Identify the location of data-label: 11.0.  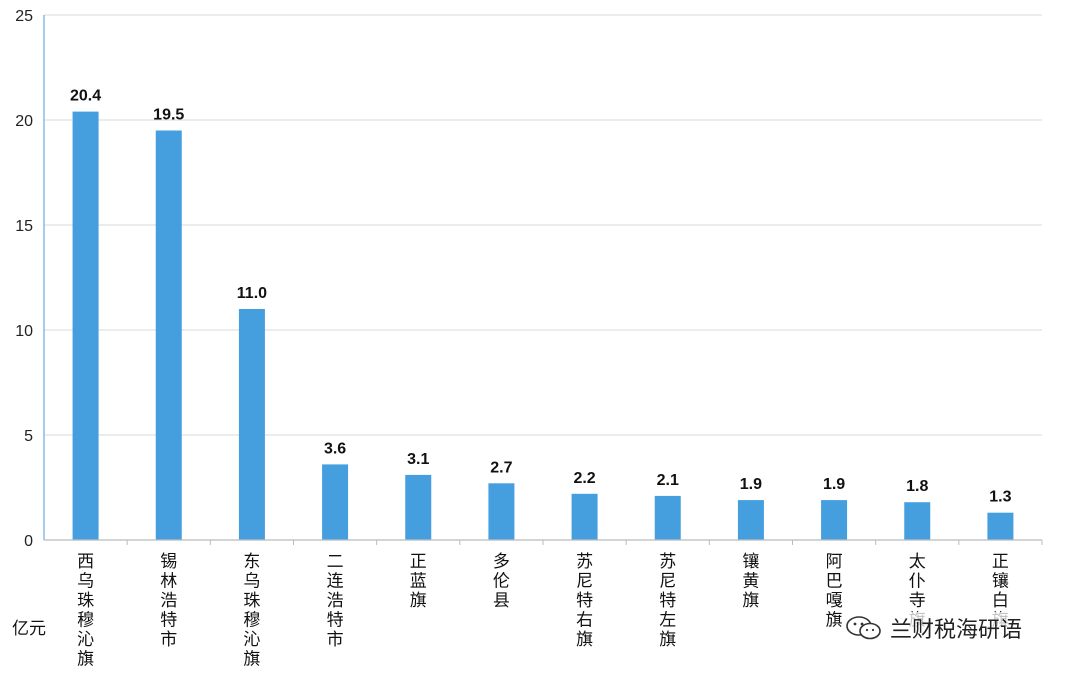
(252, 293).